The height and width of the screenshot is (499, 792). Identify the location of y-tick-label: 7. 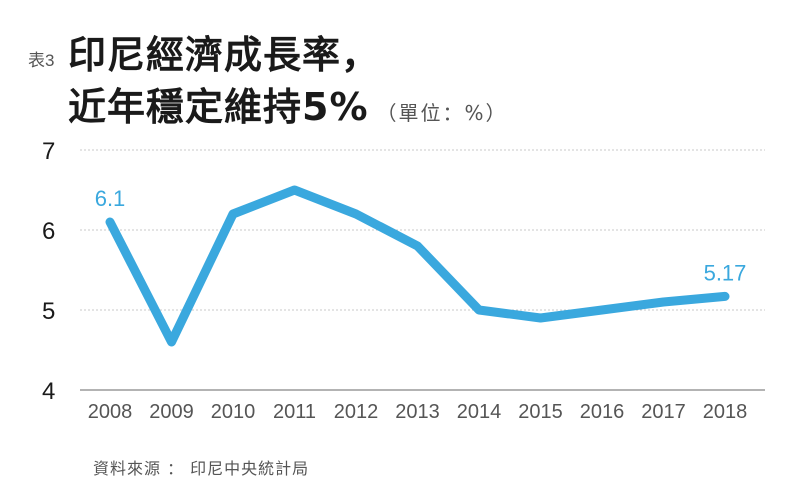
(48, 151).